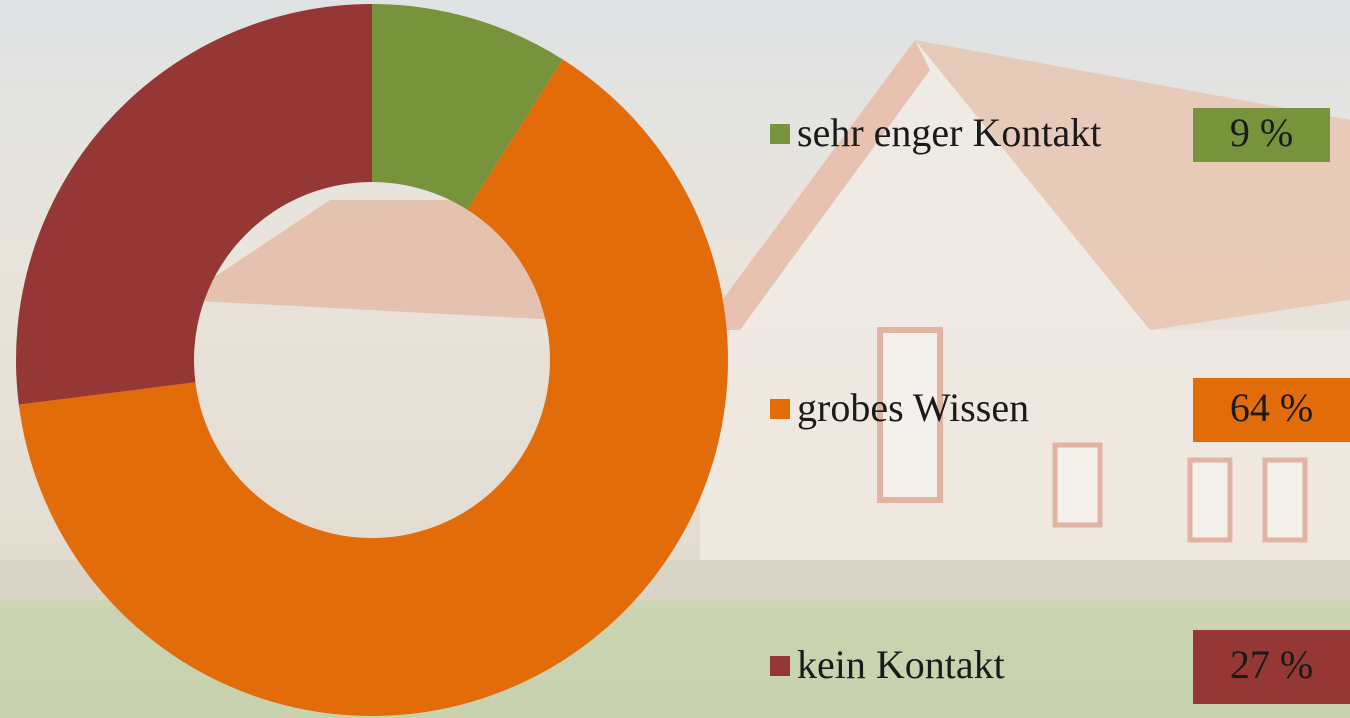 This screenshot has width=1350, height=718. I want to click on legend-label: grobes Wissen, so click(913, 407).